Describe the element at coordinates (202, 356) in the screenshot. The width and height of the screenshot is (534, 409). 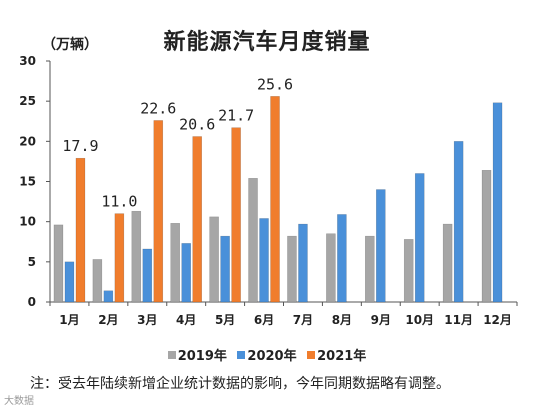
I see `legend-label-2019: 2019年` at that location.